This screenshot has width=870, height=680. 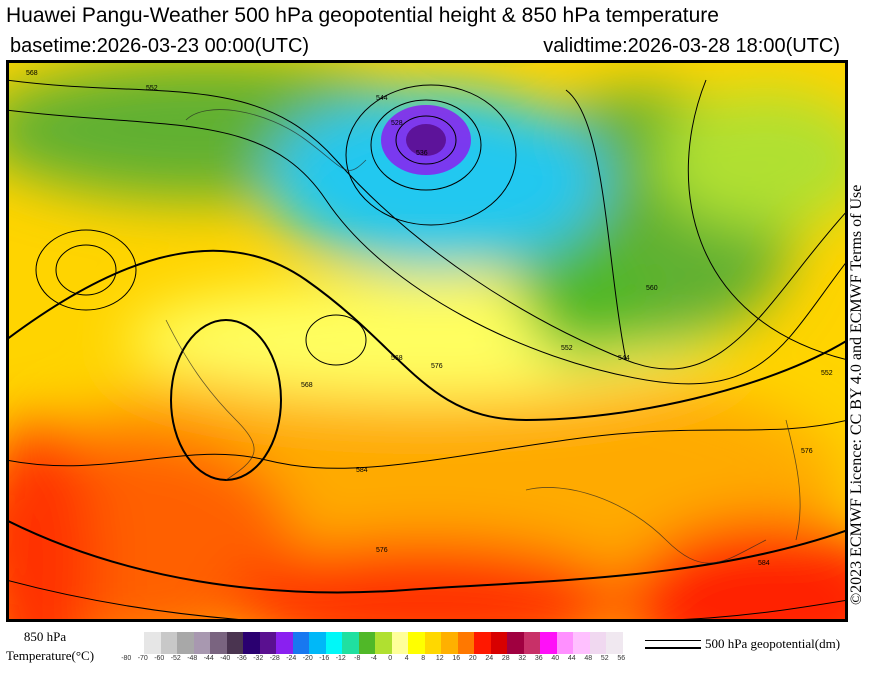 I want to click on colorbar-tick: 12, so click(x=439, y=658).